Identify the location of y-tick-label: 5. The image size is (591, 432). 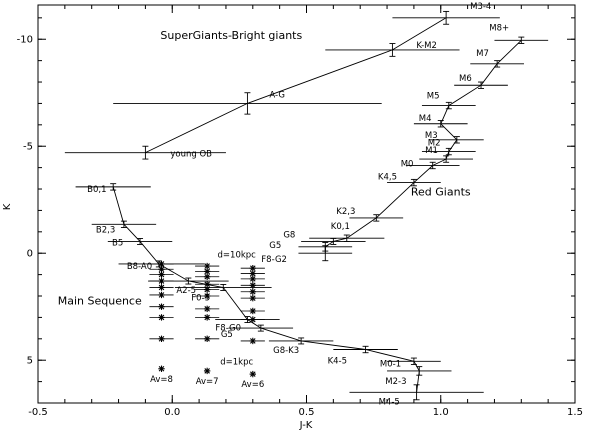
(30, 361).